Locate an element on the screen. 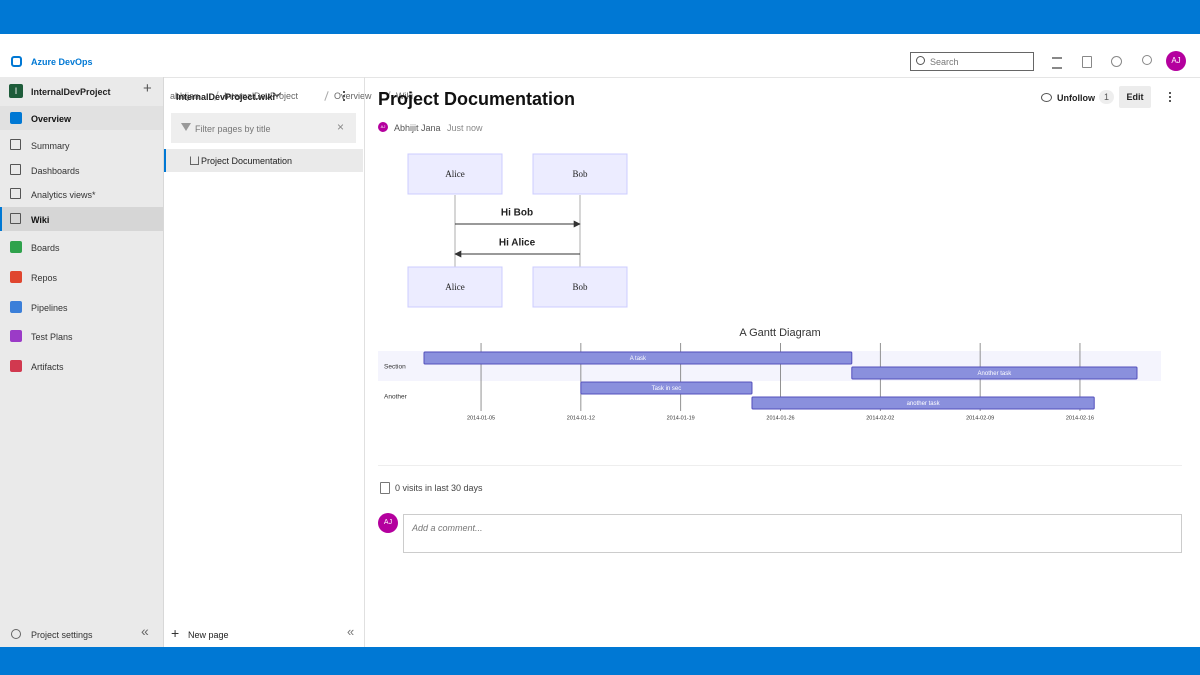 Image resolution: width=1200 pixels, height=675 pixels. nav-item: Pipelines is located at coordinates (81, 307).